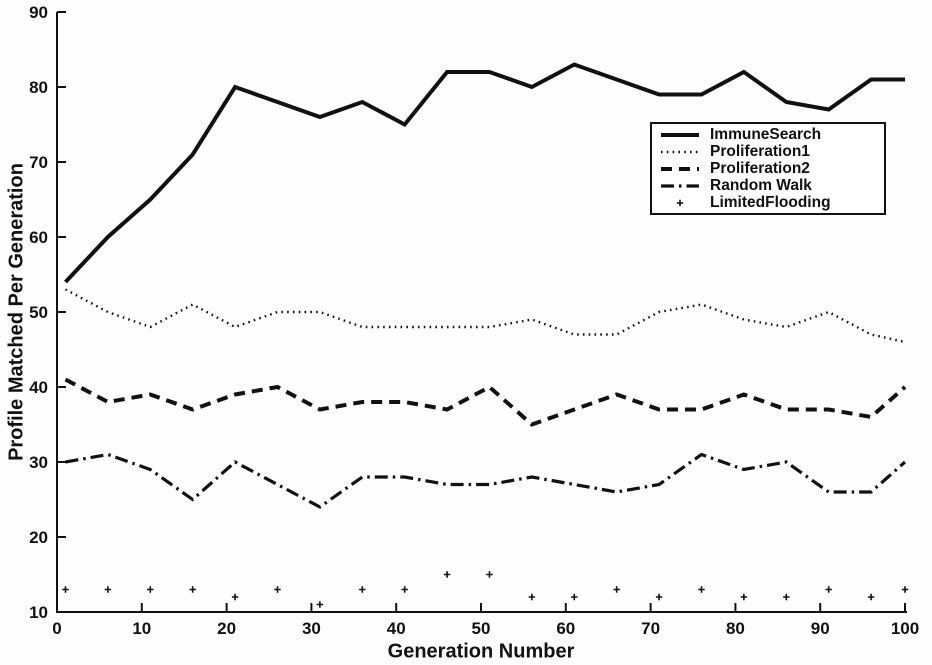 The image size is (932, 665). I want to click on x-tick-label: 60, so click(565, 628).